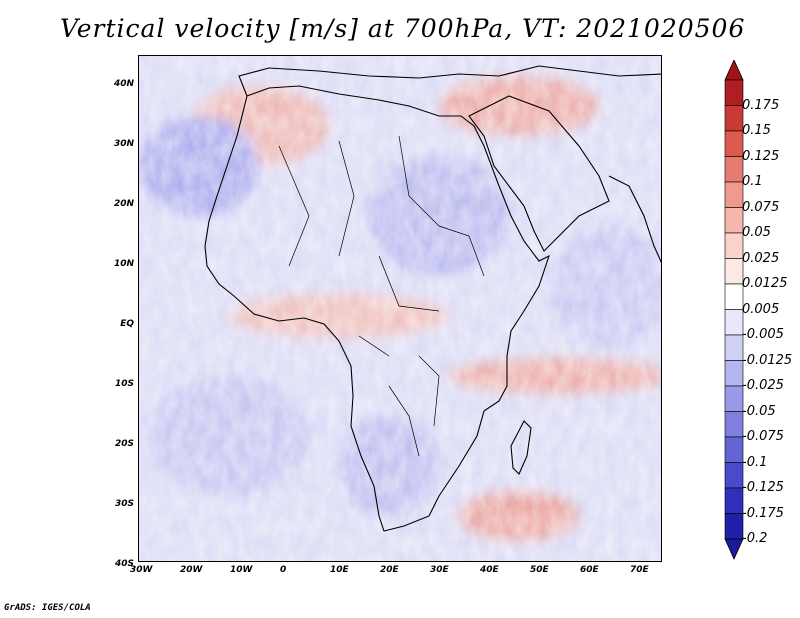  Describe the element at coordinates (763, 513) in the screenshot. I see `colorbar-level-label: -0.175` at that location.